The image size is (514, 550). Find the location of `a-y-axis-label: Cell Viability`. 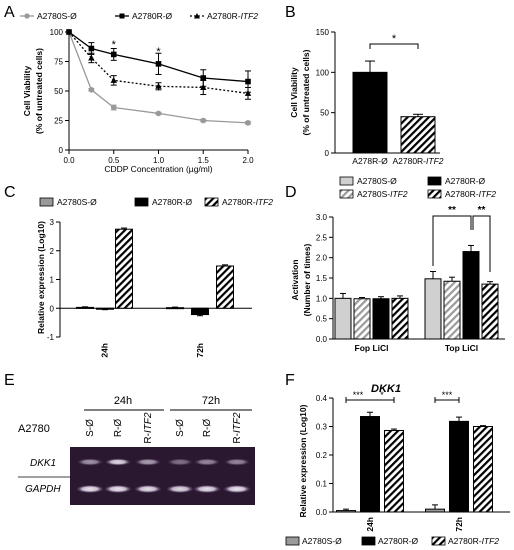

a-y-axis-label: Cell Viability is located at coordinates (27, 91).